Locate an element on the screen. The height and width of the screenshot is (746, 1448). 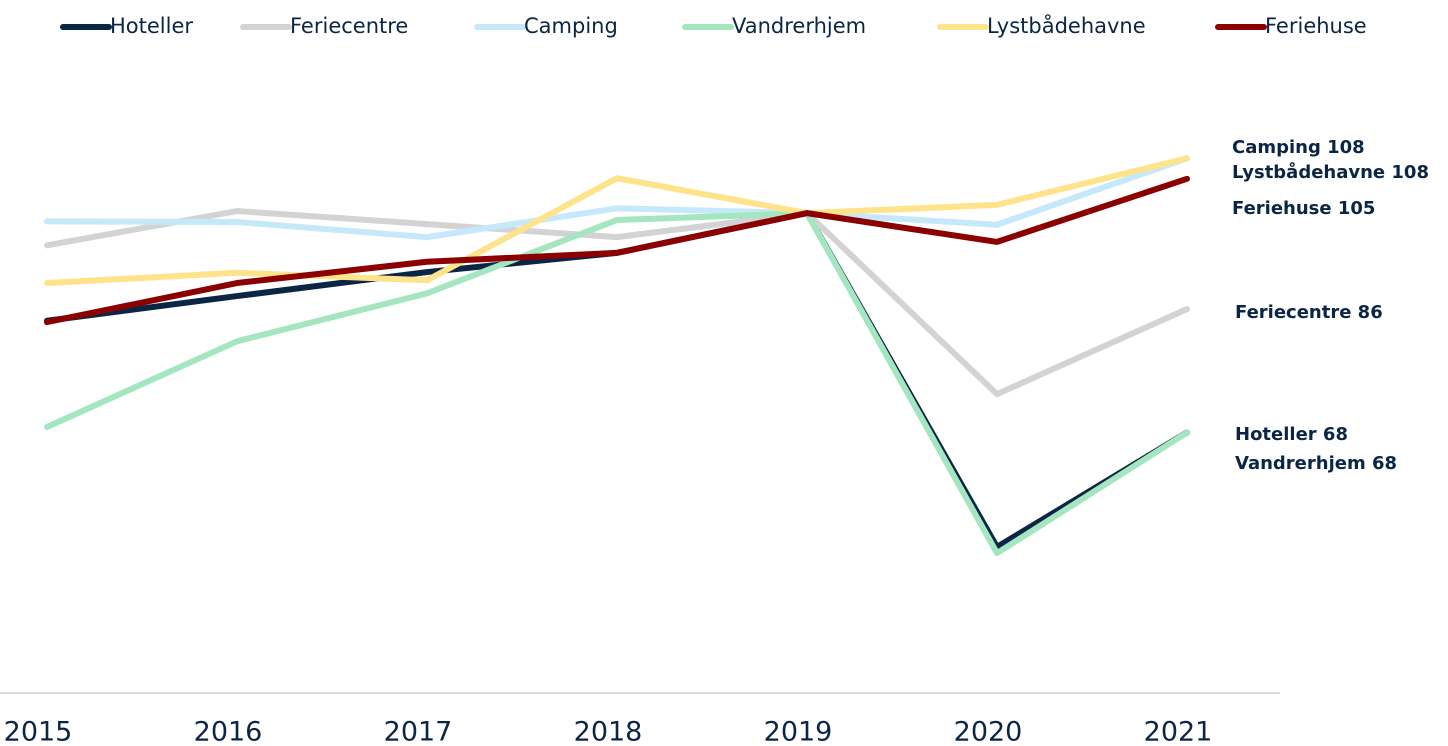
x-tick-label: 2021 is located at coordinates (1178, 731).